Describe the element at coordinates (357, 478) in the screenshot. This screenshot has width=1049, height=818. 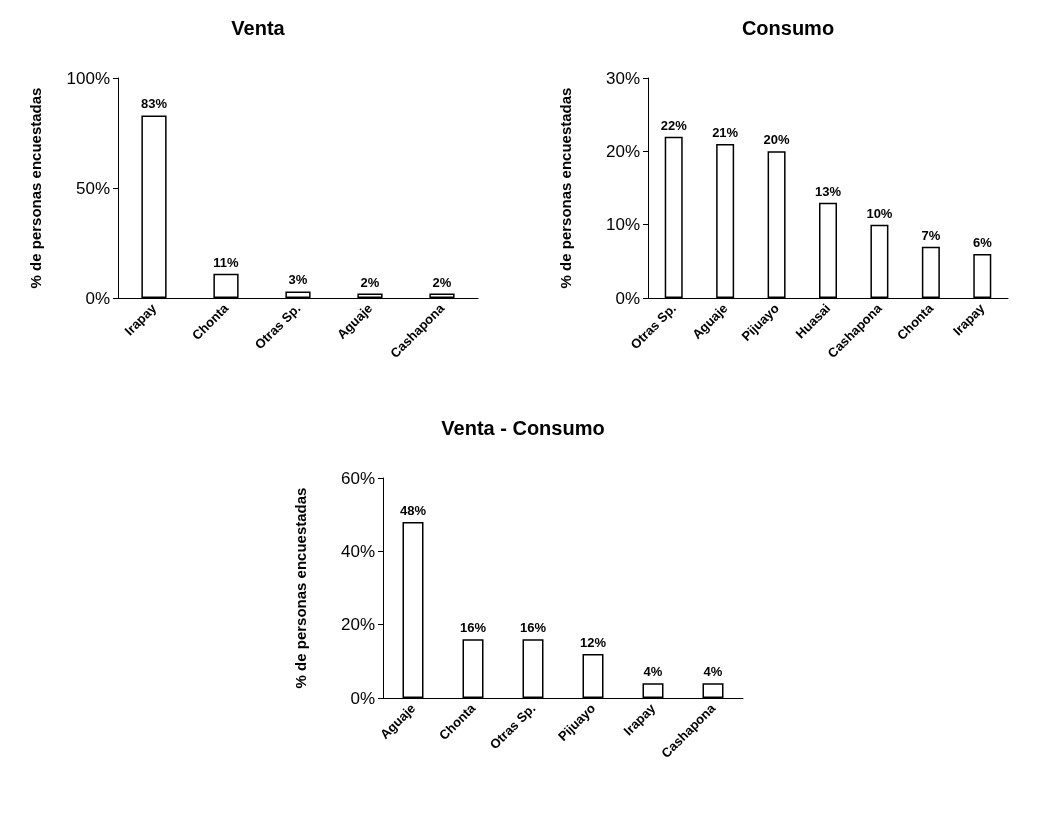
I see `y-tick-label: 60%` at that location.